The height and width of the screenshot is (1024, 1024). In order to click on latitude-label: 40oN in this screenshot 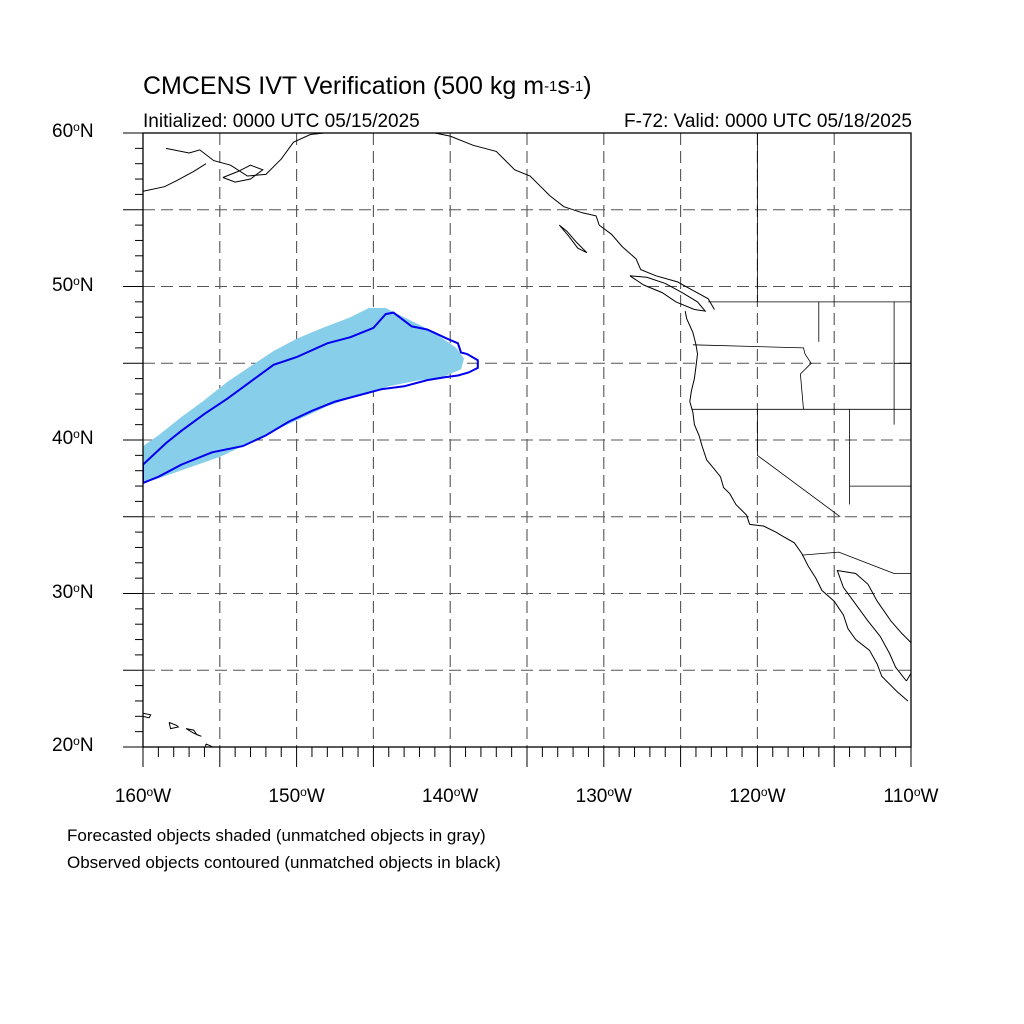, I will do `click(73, 438)`.